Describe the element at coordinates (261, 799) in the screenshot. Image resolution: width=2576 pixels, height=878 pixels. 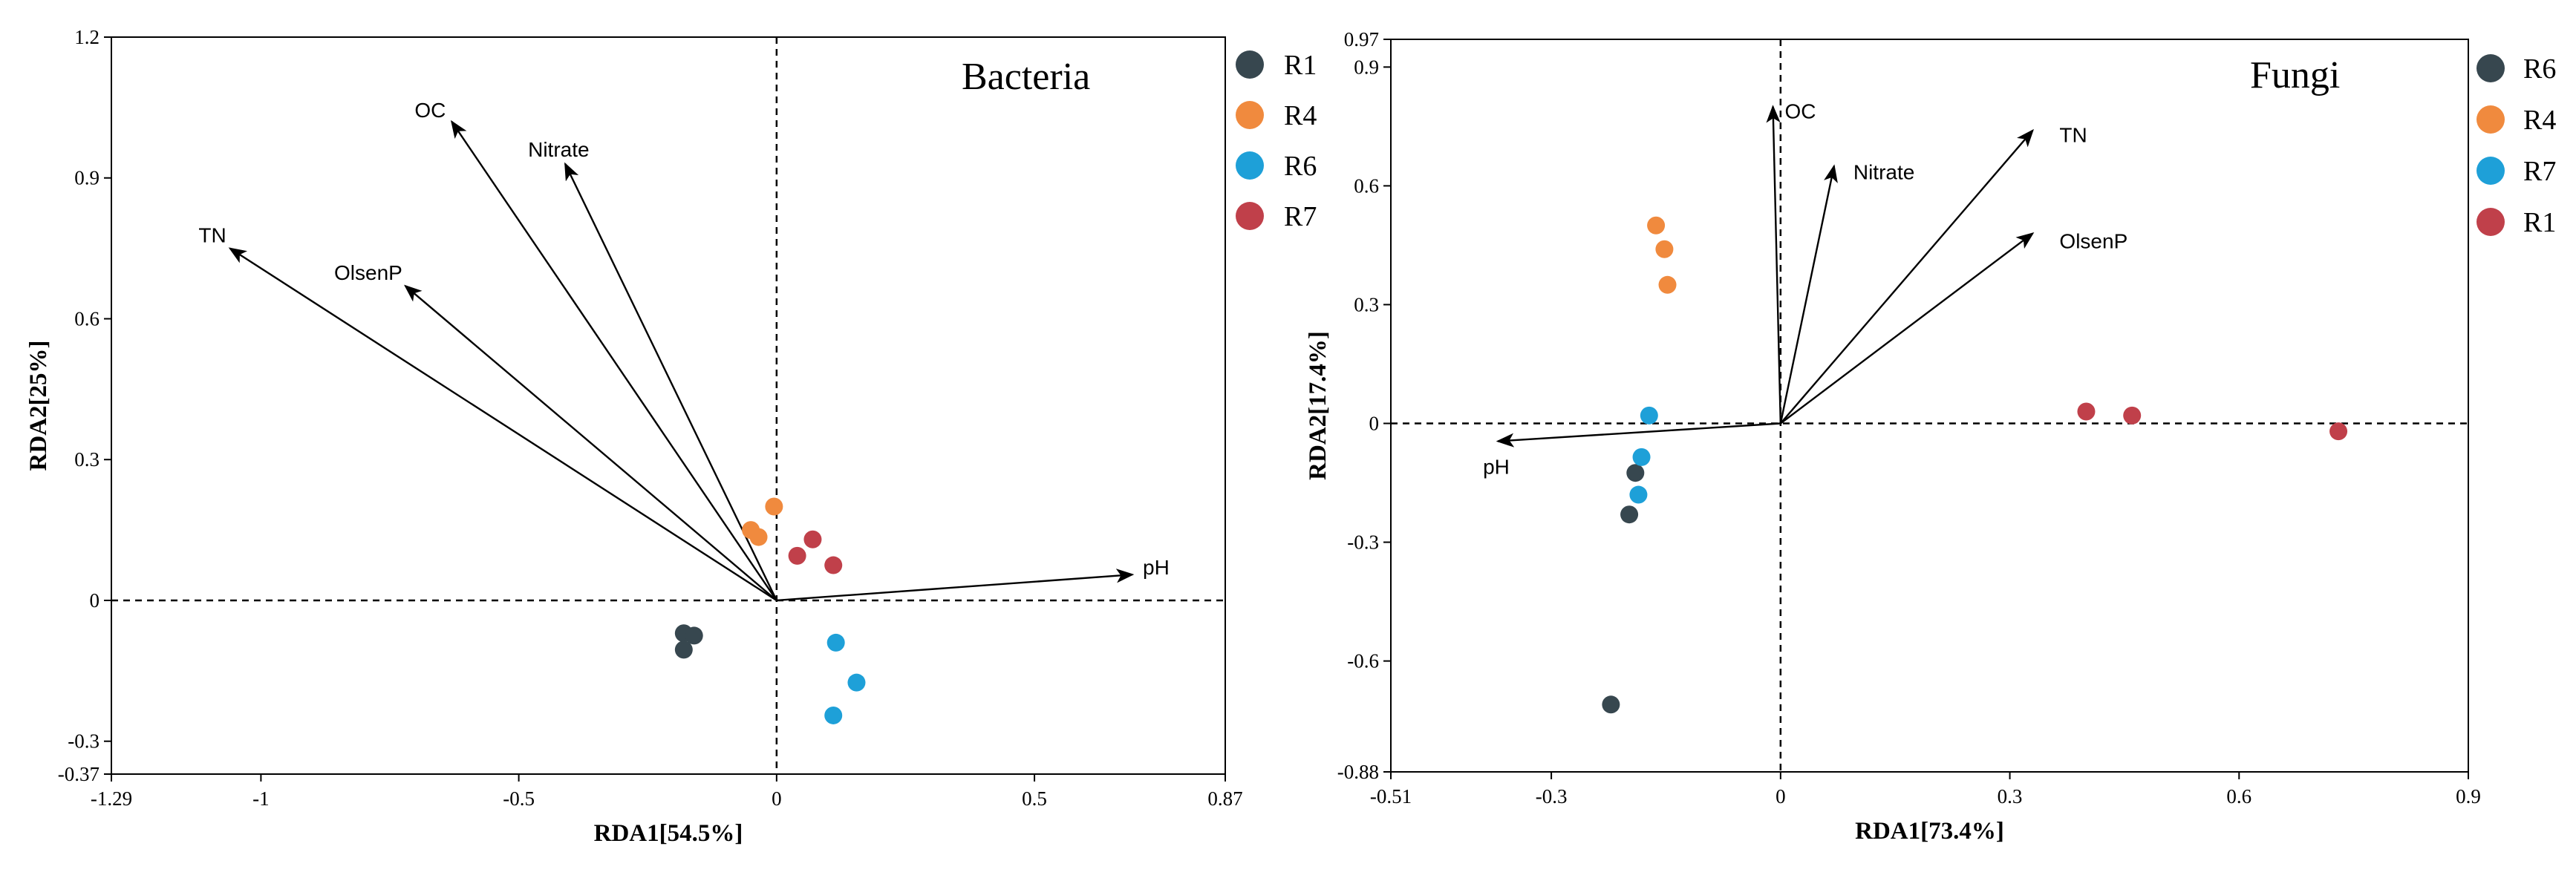
I see `x-tick-label: -1` at that location.